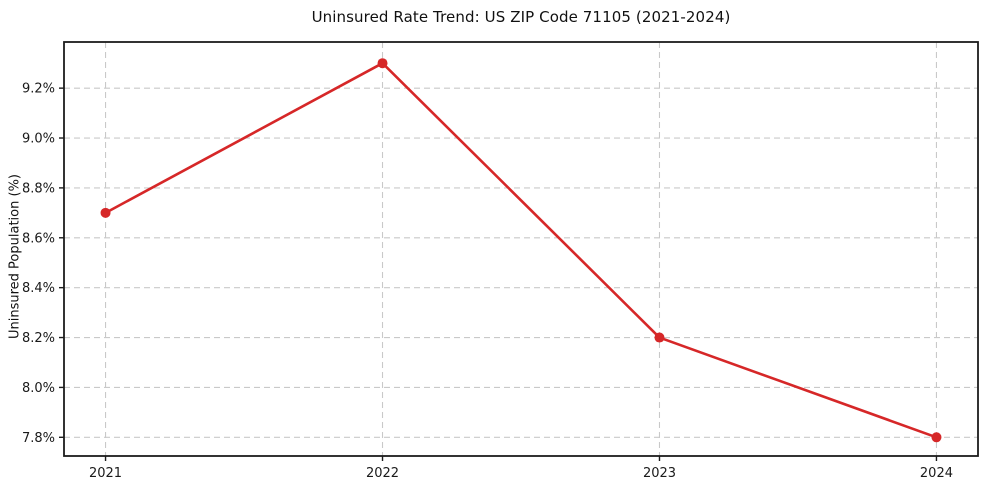 The width and height of the screenshot is (989, 490). Describe the element at coordinates (38, 89) in the screenshot. I see `y-tick-label: 9.2%` at that location.